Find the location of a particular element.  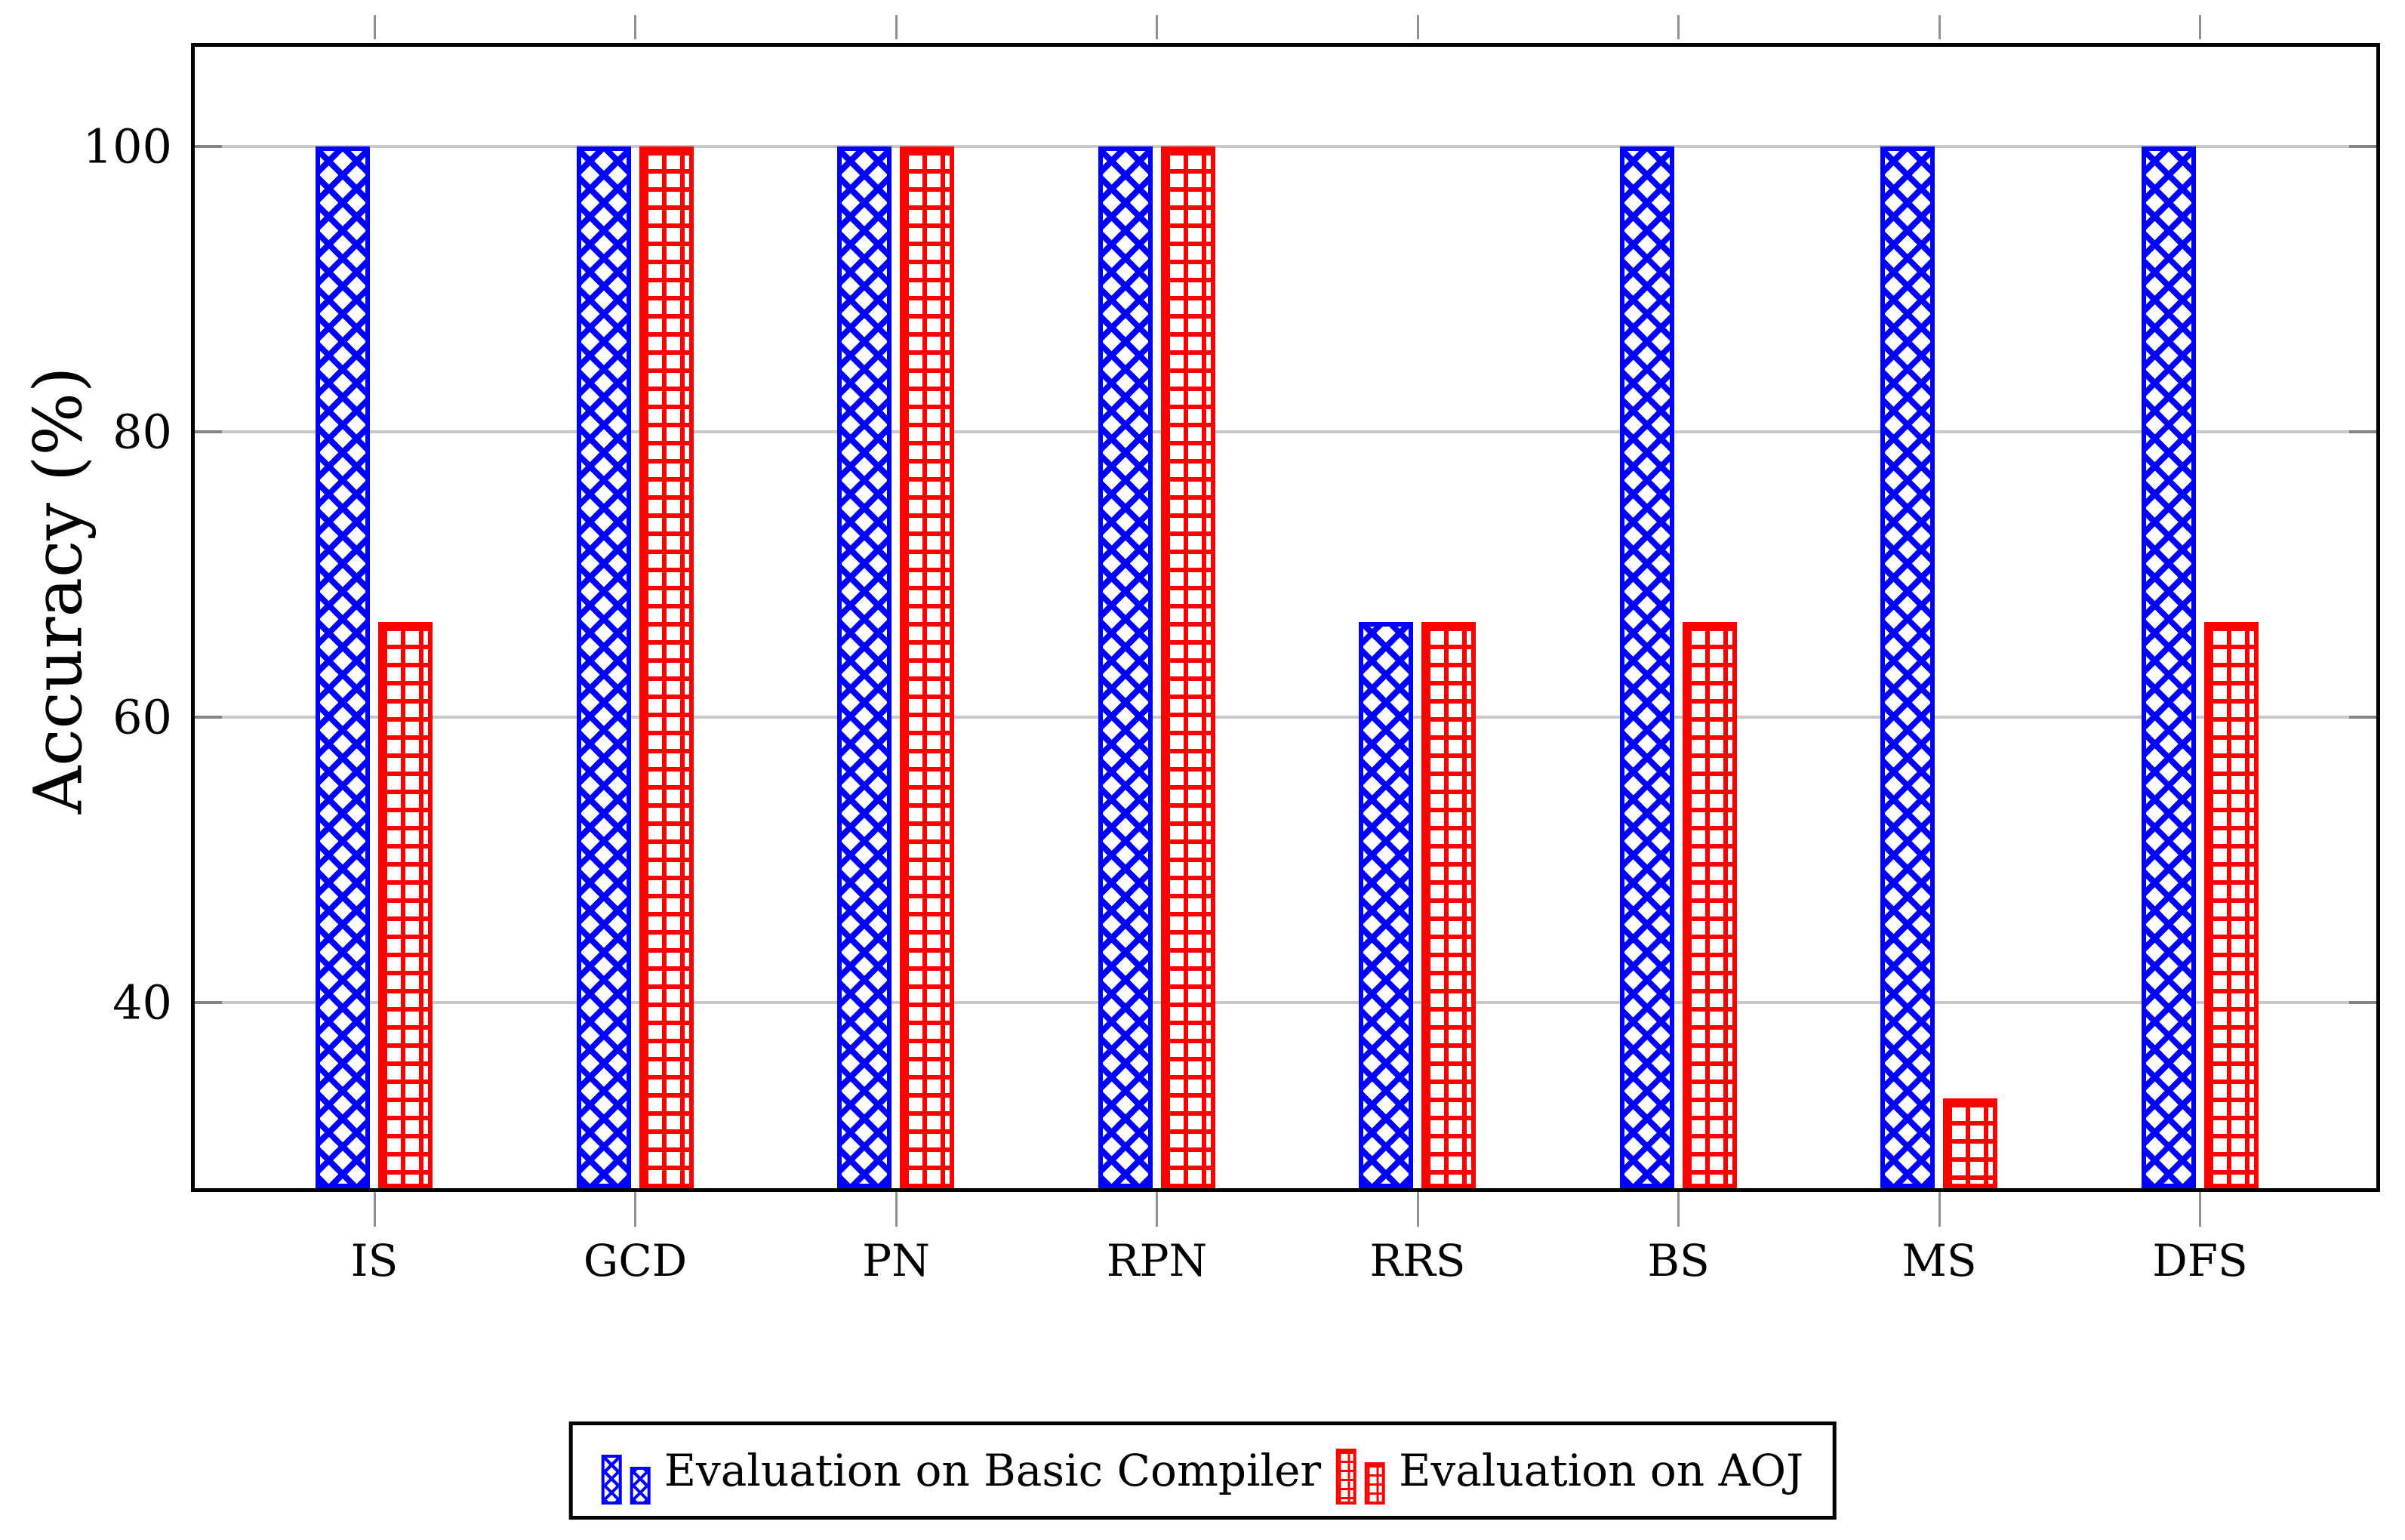

legend-label-basic-compiler: Evaluation on Basic Compiler is located at coordinates (993, 1470).